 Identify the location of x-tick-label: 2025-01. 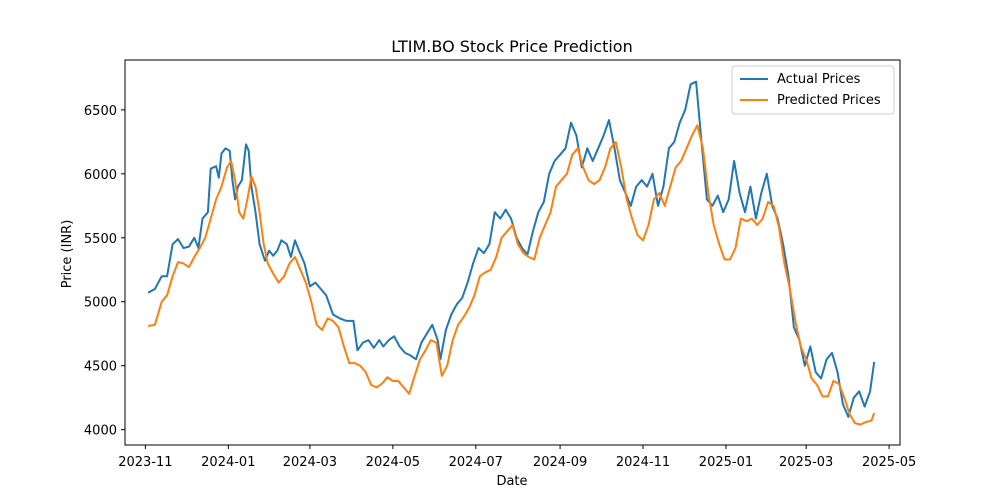
(726, 462).